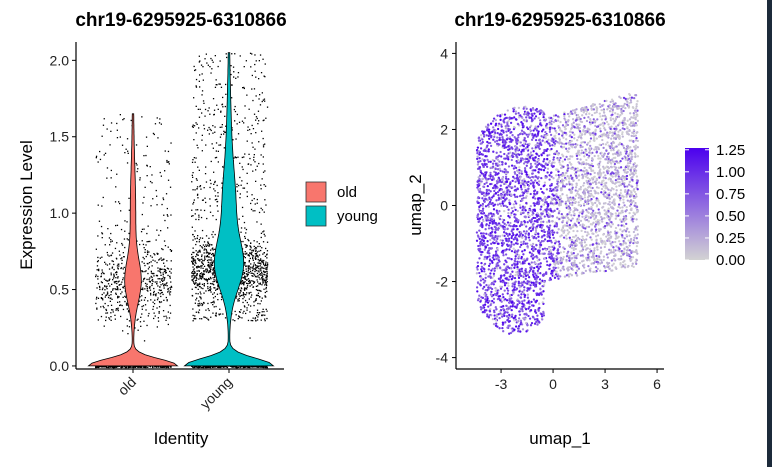  What do you see at coordinates (60, 60) in the screenshot?
I see `violin-y-tick-label: 2.0` at bounding box center [60, 60].